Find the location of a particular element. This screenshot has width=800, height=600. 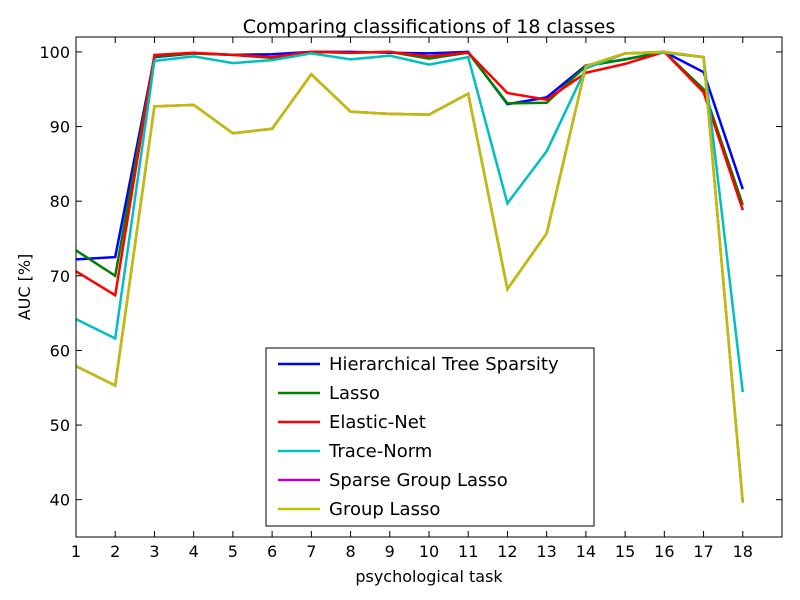

legend-box is located at coordinates (430, 437).